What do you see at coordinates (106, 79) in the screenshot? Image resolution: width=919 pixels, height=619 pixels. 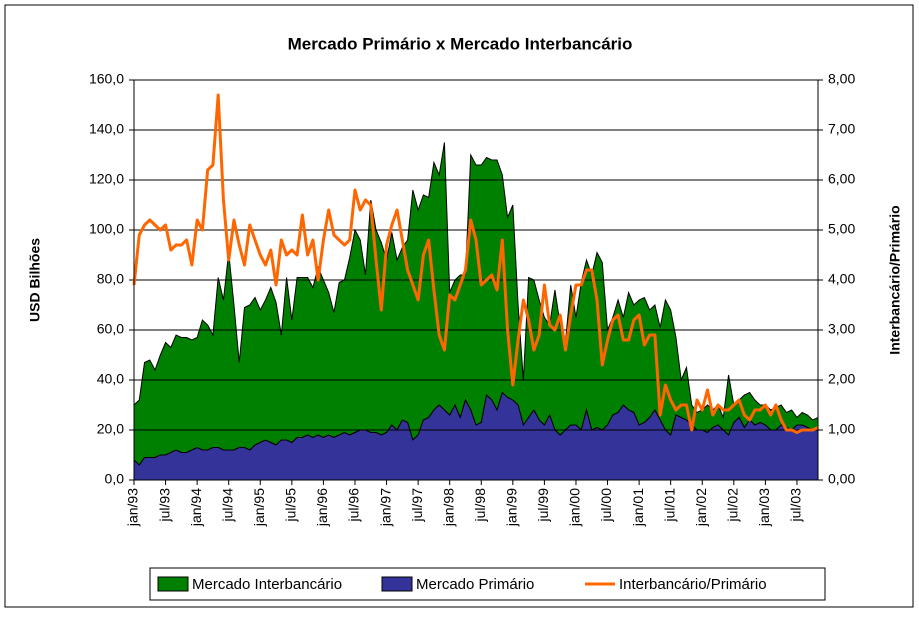 I see `y-tick-label: 160,0` at bounding box center [106, 79].